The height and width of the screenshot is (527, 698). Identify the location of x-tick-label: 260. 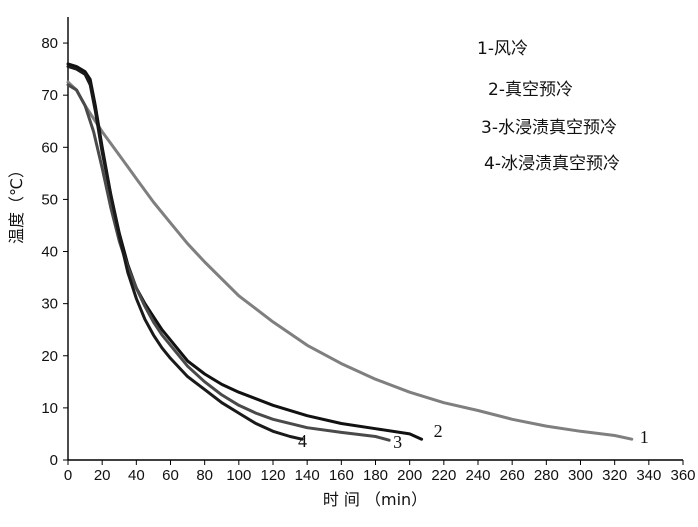
(512, 475).